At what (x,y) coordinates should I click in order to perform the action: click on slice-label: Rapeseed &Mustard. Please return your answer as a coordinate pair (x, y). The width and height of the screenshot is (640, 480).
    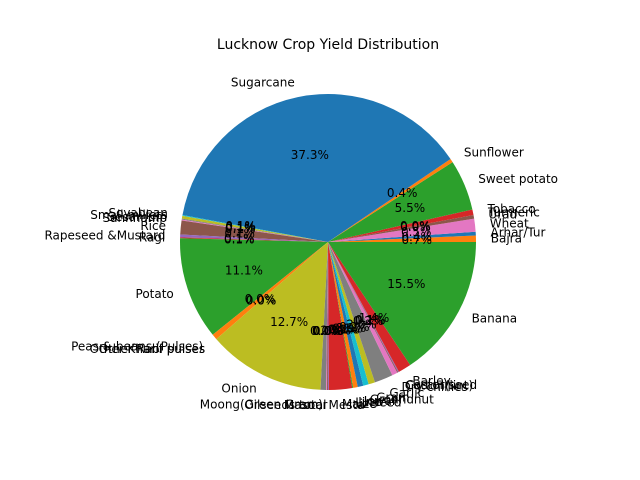
    Looking at the image, I should click on (104, 235).